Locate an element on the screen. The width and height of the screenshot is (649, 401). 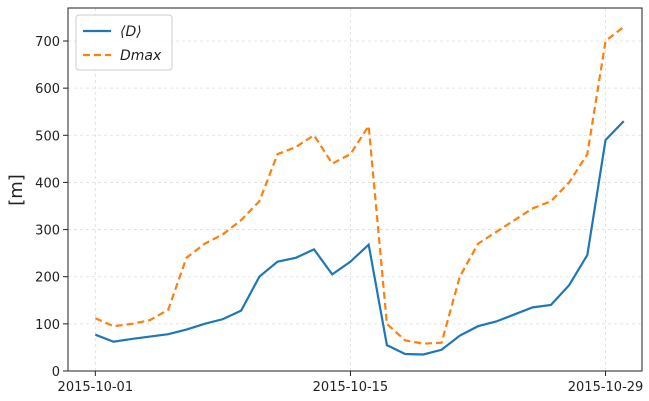
legend-label: Dmax is located at coordinates (141, 56).